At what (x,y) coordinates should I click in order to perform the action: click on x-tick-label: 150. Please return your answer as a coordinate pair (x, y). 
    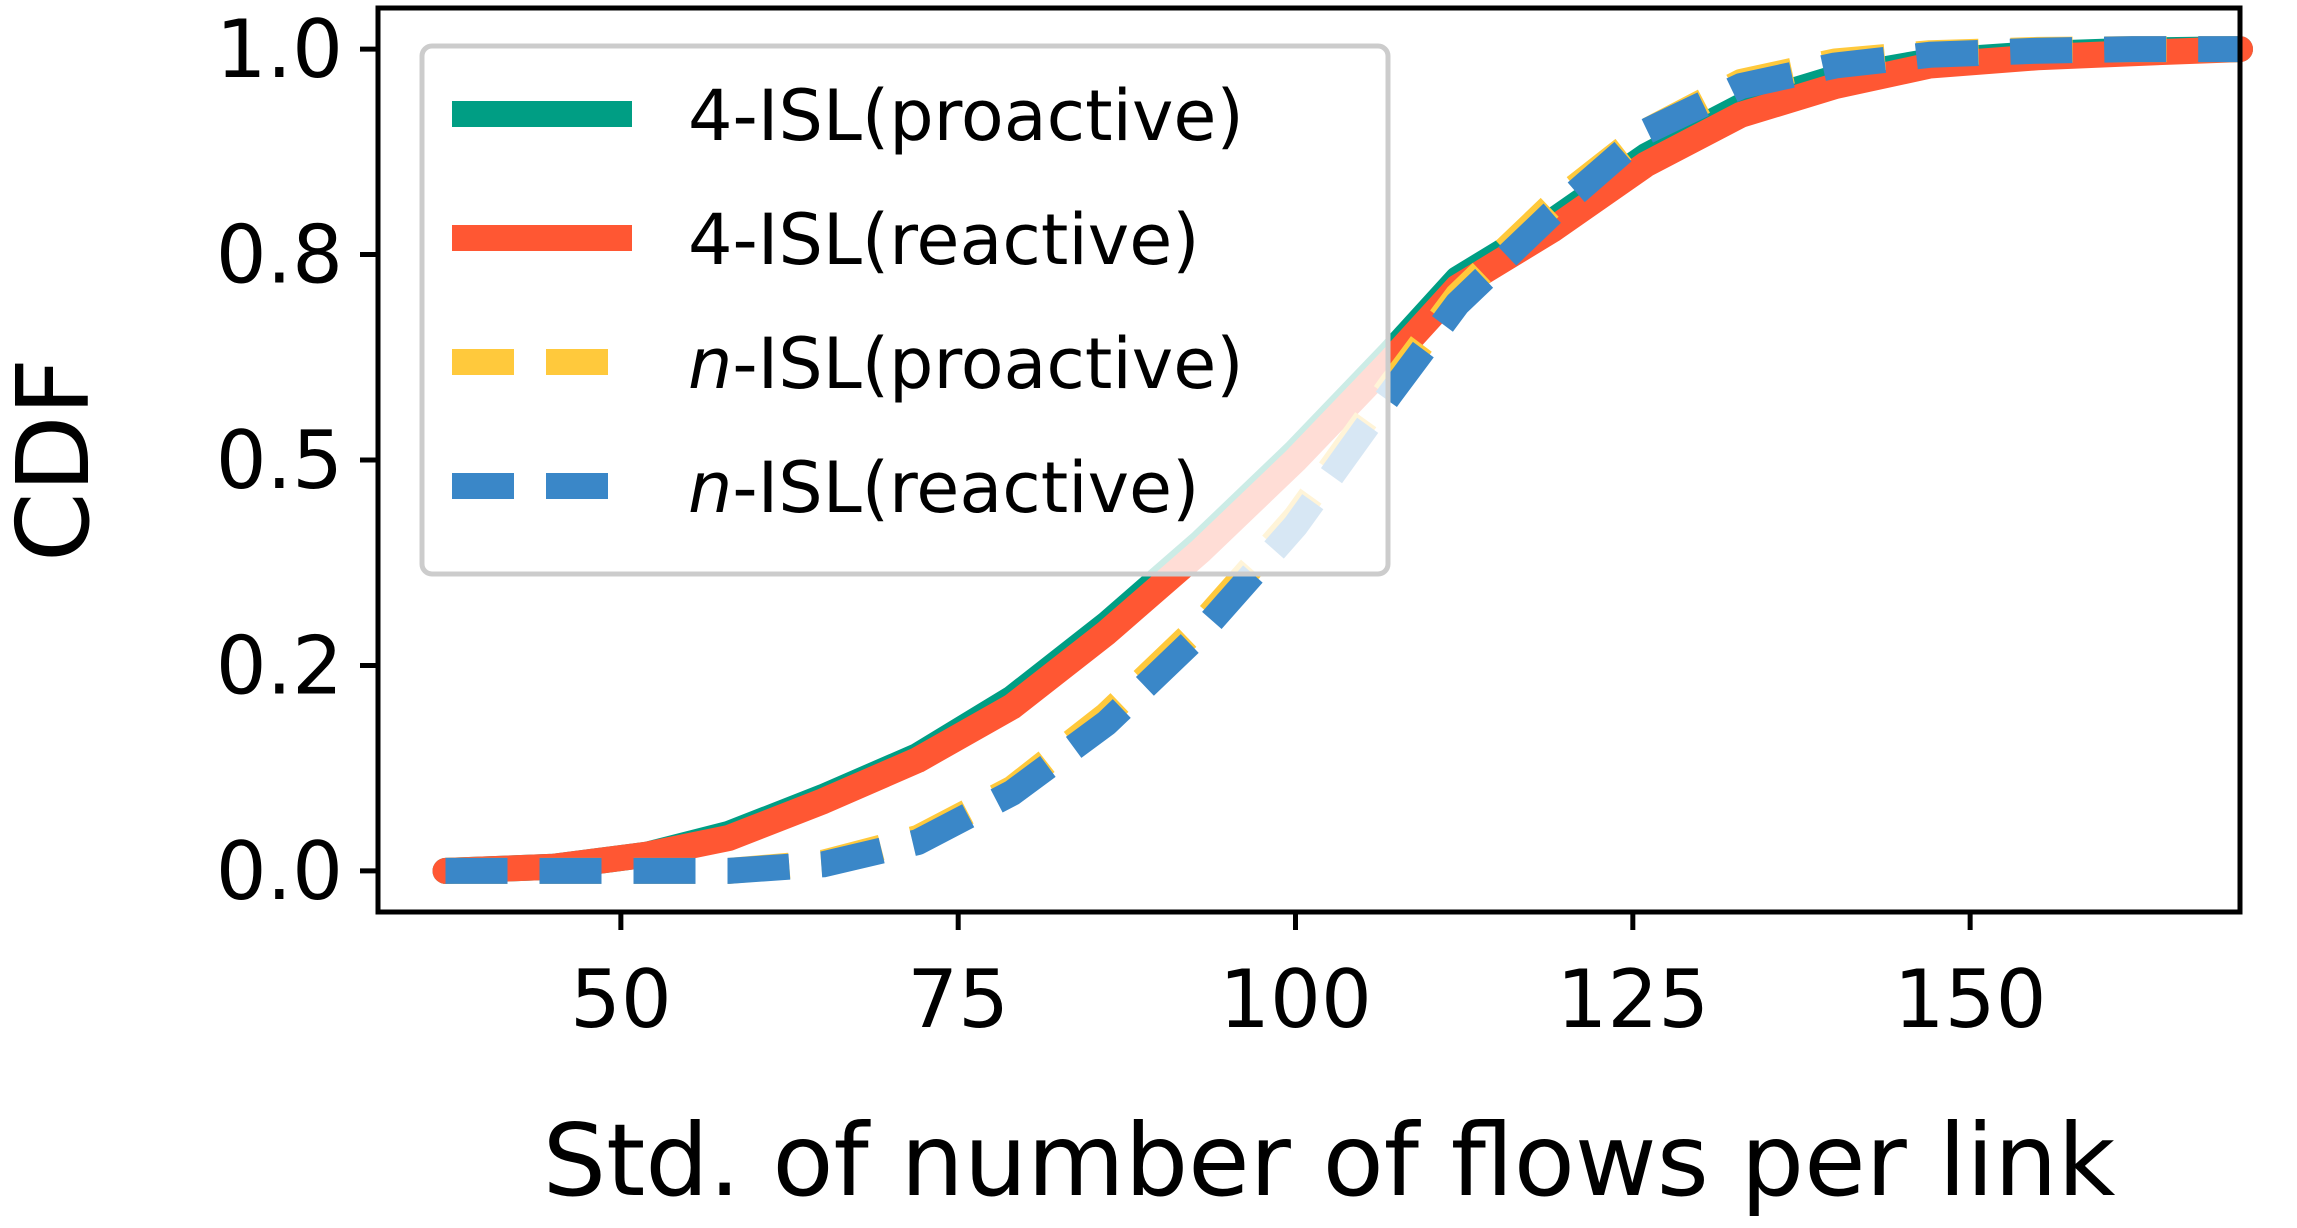
    Looking at the image, I should click on (1970, 999).